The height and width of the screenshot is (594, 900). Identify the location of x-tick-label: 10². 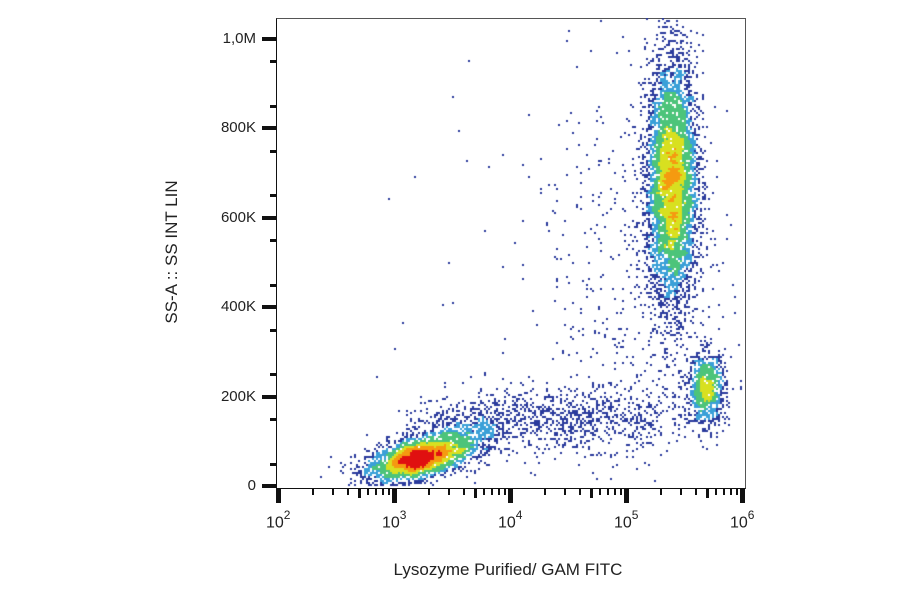
(278, 520).